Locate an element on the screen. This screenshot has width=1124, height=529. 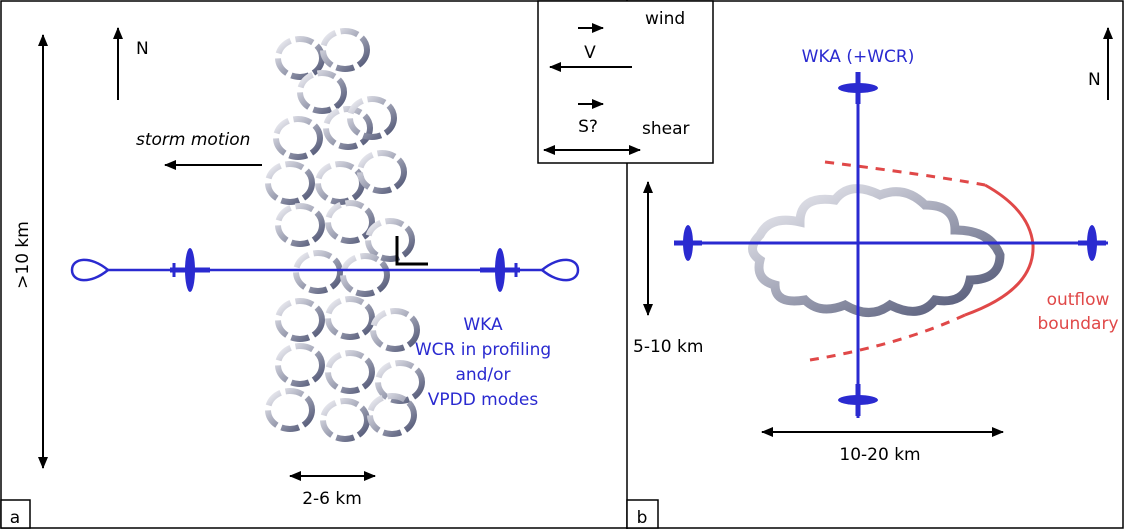
outflow-boundary is located at coordinates (999, 250).